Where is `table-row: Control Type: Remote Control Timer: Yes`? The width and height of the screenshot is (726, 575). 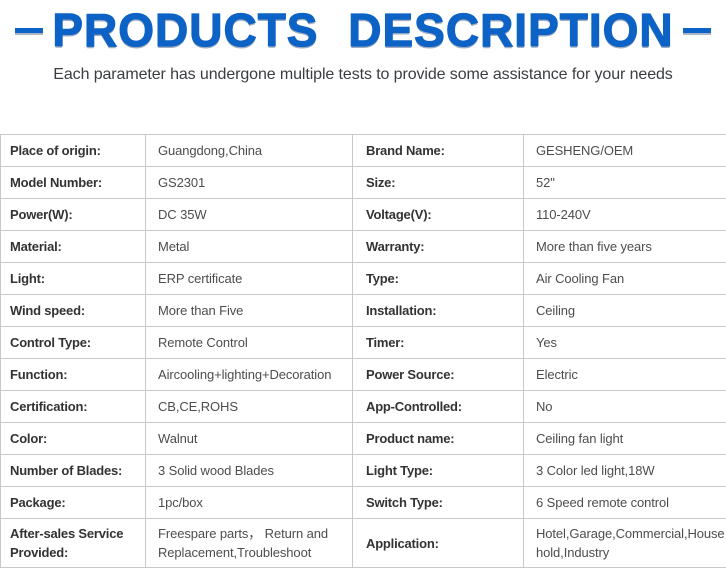
table-row: Control Type: Remote Control Timer: Yes is located at coordinates (363, 343).